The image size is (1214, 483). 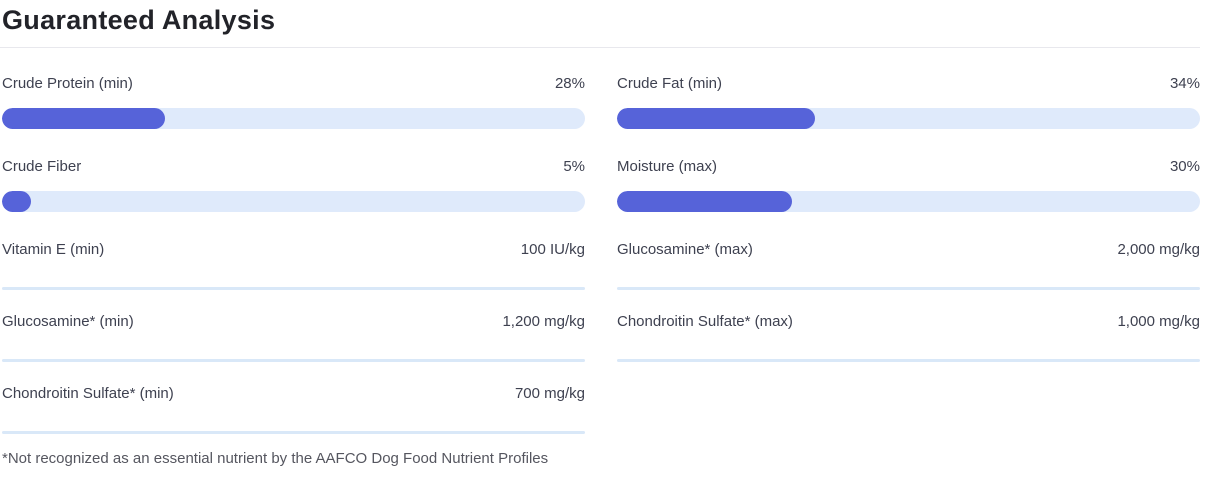 What do you see at coordinates (293, 408) in the screenshot?
I see `nutrient-row: Chondroitin Sulfate* (min) 700 mg/kg` at bounding box center [293, 408].